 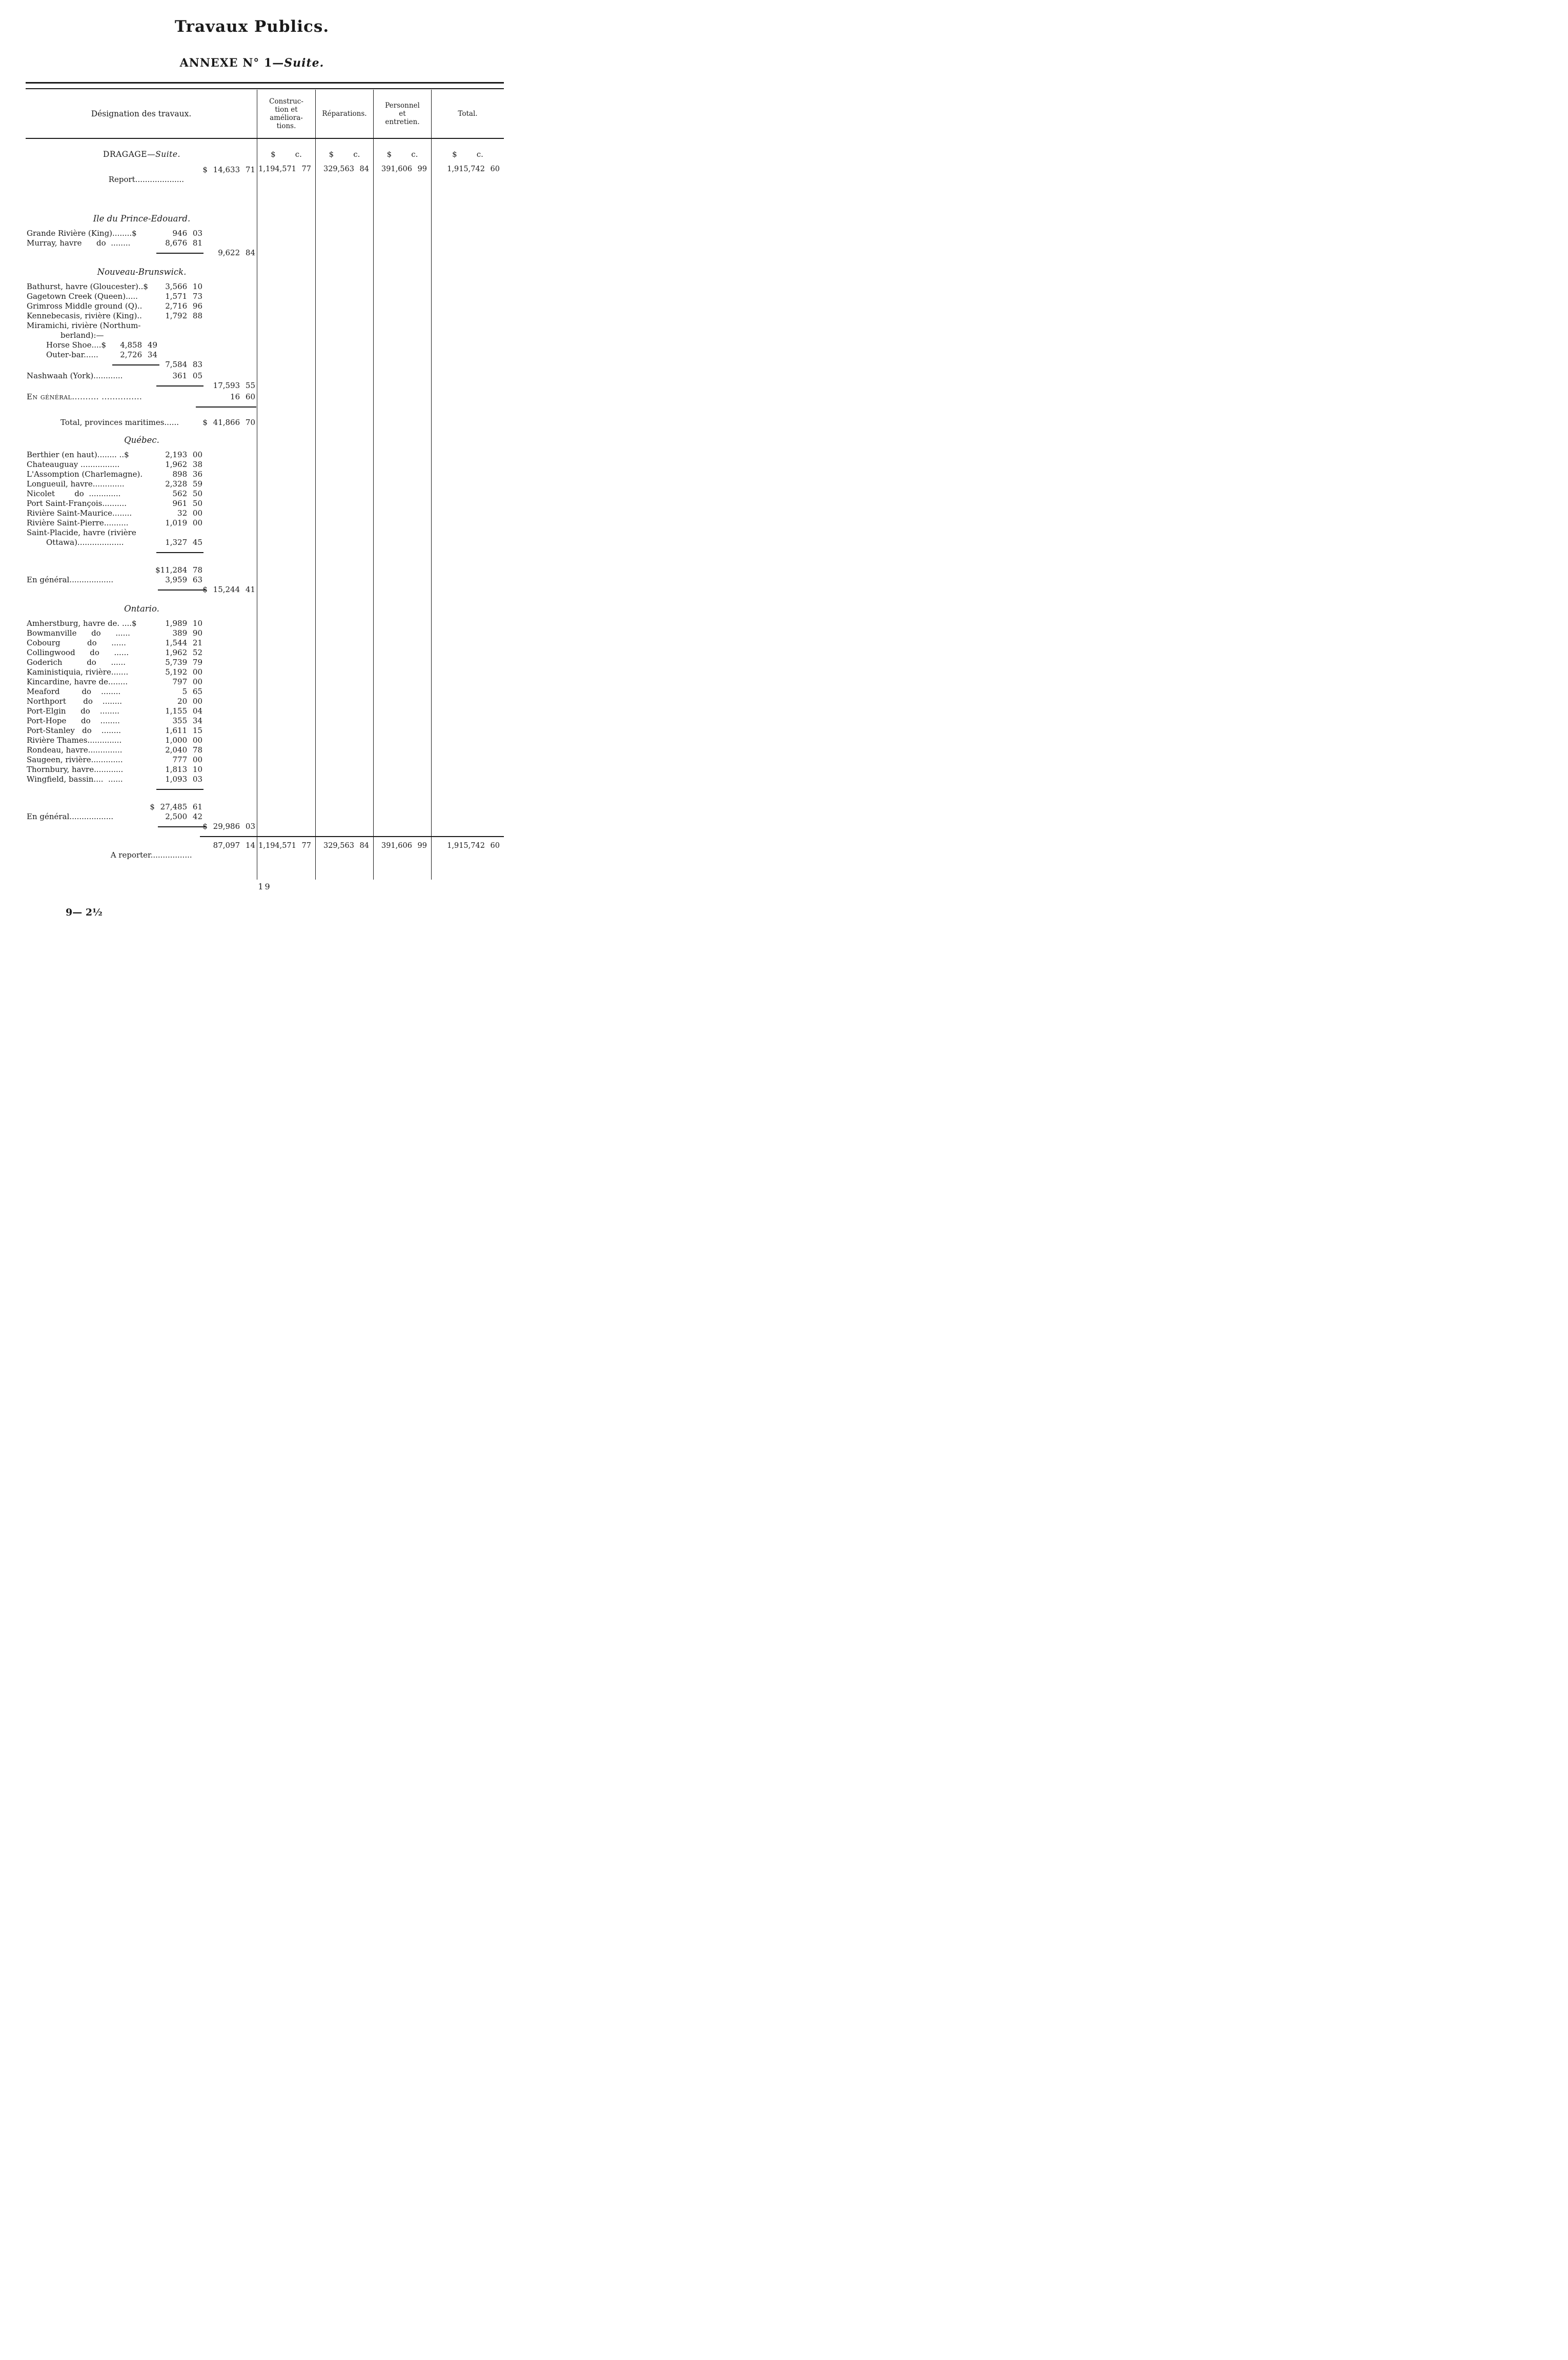 I want to click on ledger-line: Rondeau, havre.............. 2,040 78, so click(x=142, y=750).